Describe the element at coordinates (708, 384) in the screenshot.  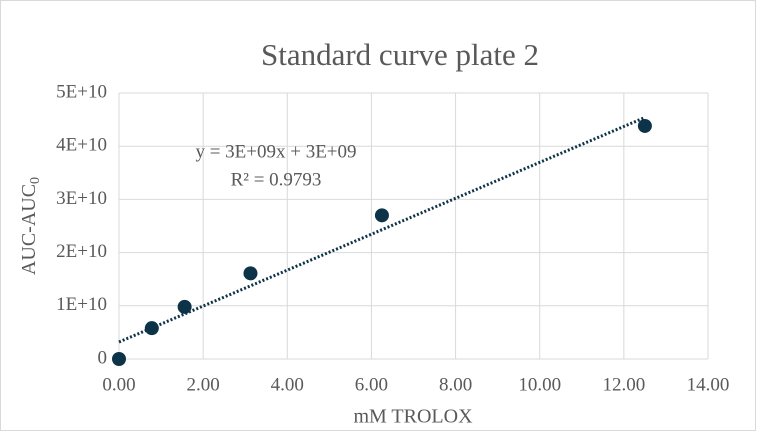
I see `x-tick-label: 14.00` at that location.